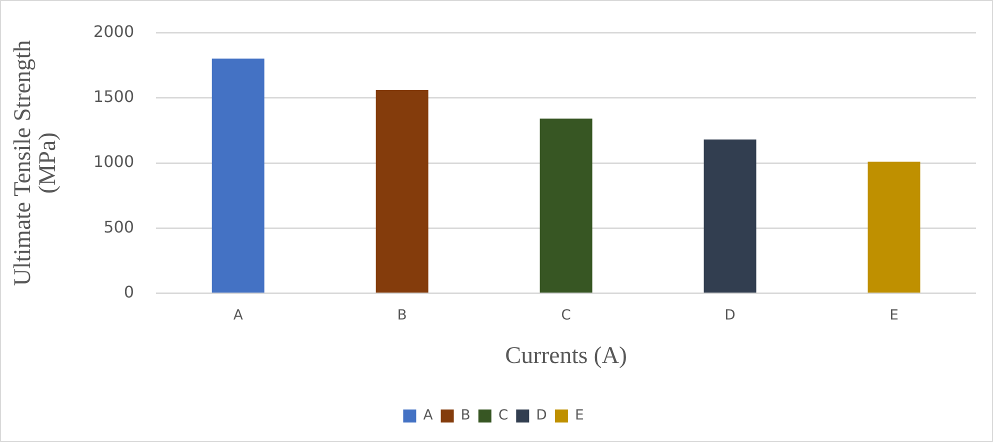 This screenshot has height=442, width=993. I want to click on y-tick-label: 2000, so click(113, 31).